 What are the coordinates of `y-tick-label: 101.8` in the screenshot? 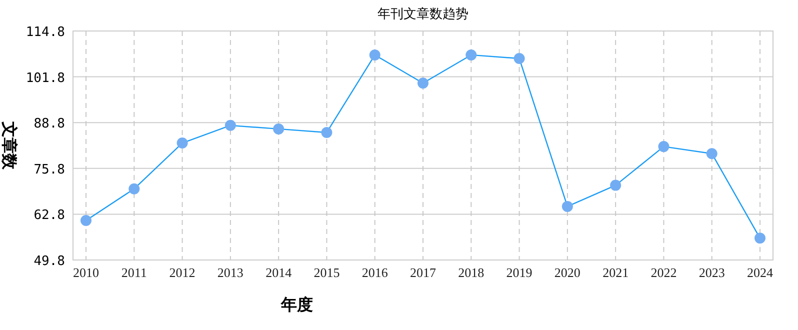 It's located at (45, 78).